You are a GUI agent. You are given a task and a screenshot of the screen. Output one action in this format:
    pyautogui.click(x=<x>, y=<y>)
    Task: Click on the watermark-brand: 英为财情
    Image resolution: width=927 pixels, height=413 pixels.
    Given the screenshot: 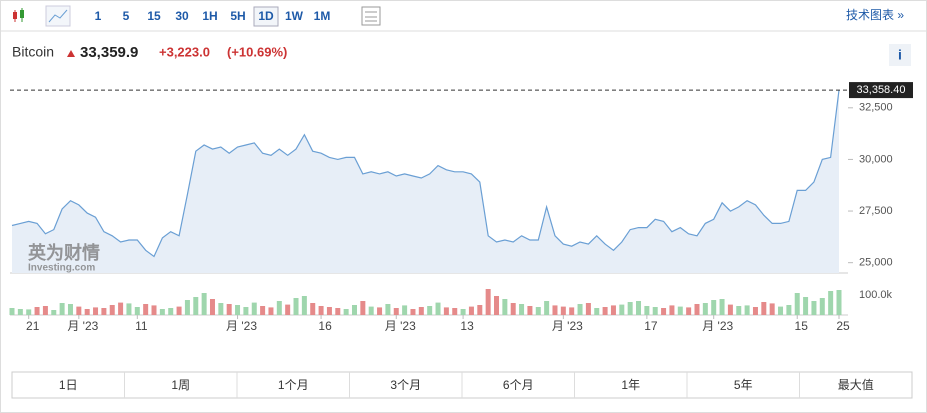 What is the action you would take?
    pyautogui.click(x=63, y=252)
    